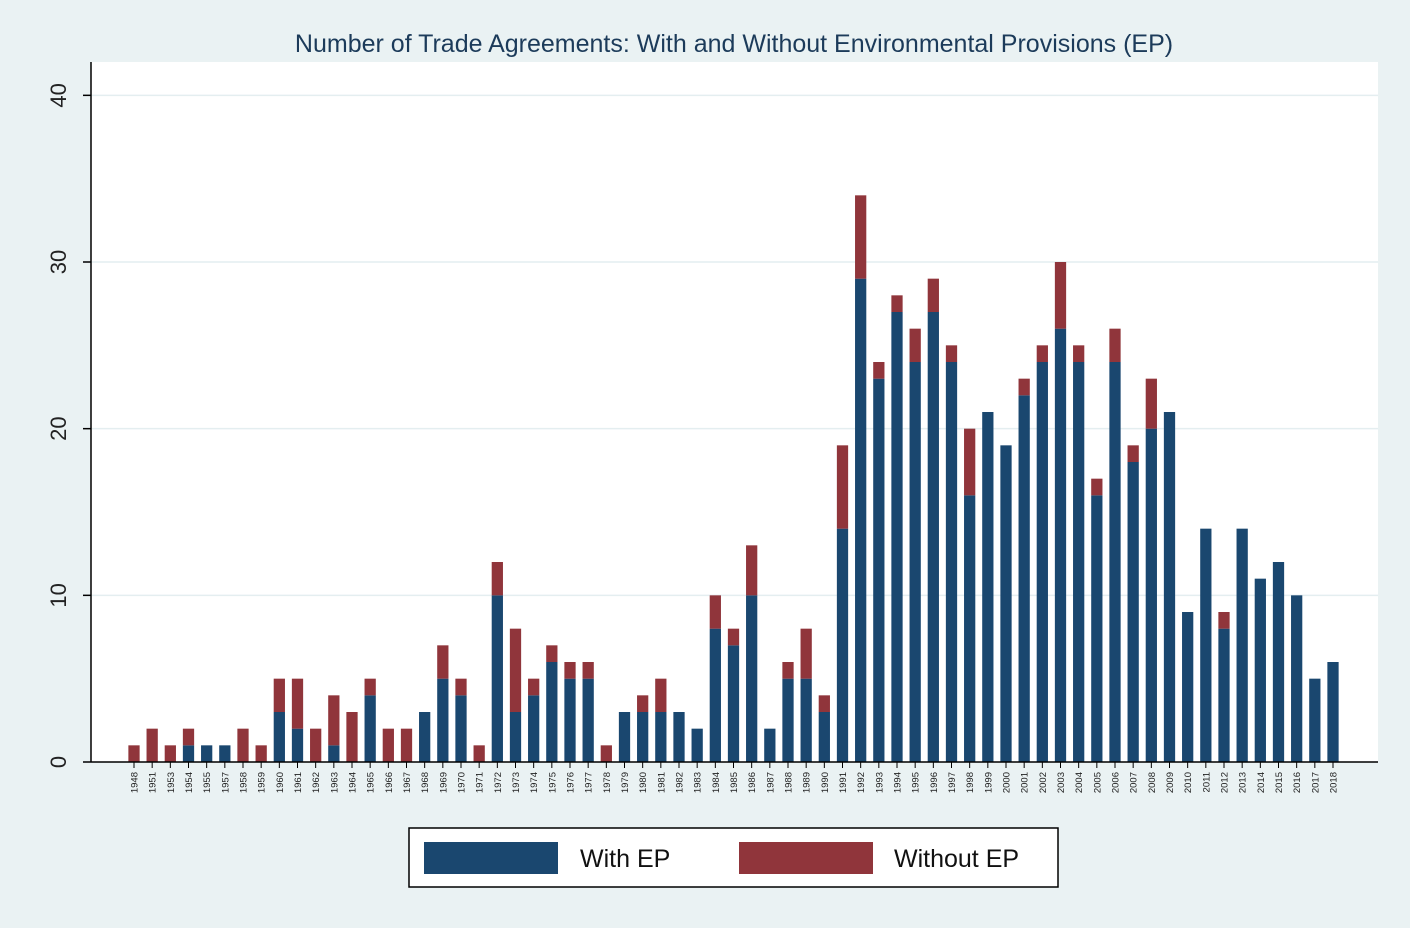 This screenshot has width=1410, height=928. What do you see at coordinates (789, 782) in the screenshot?
I see `x-tick-label: 1988` at bounding box center [789, 782].